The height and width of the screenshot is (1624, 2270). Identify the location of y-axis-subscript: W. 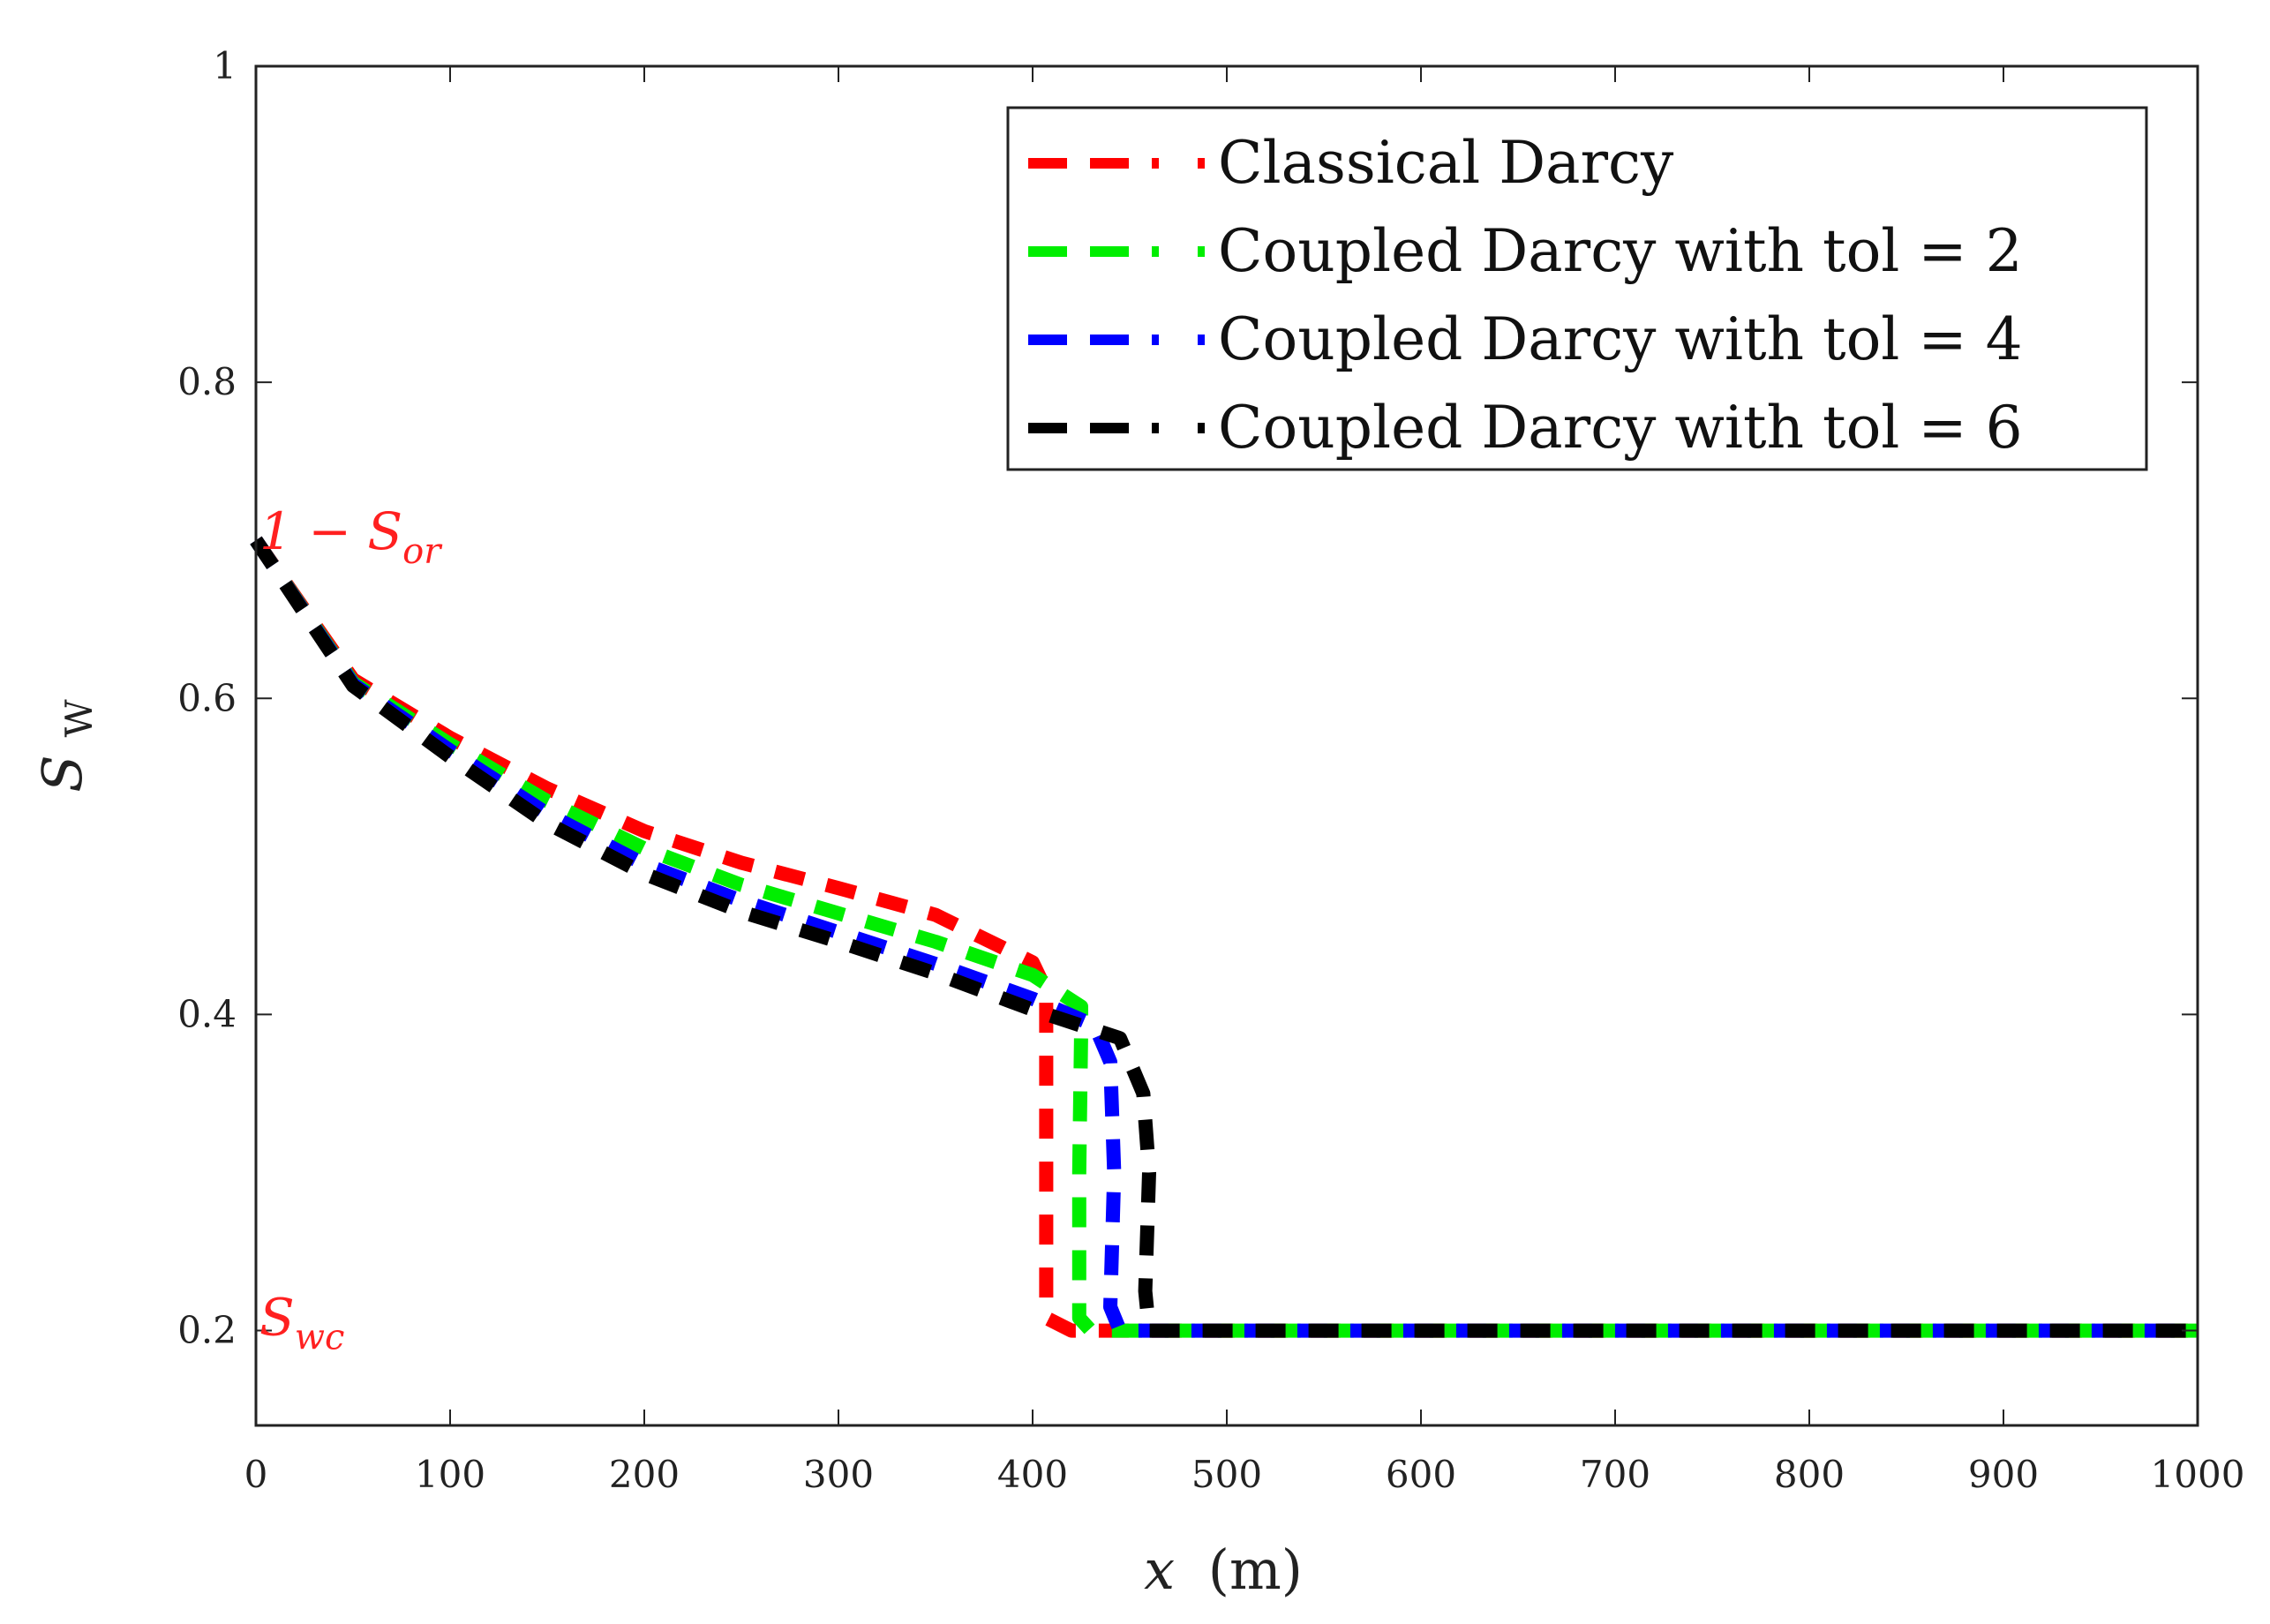
(79, 717).